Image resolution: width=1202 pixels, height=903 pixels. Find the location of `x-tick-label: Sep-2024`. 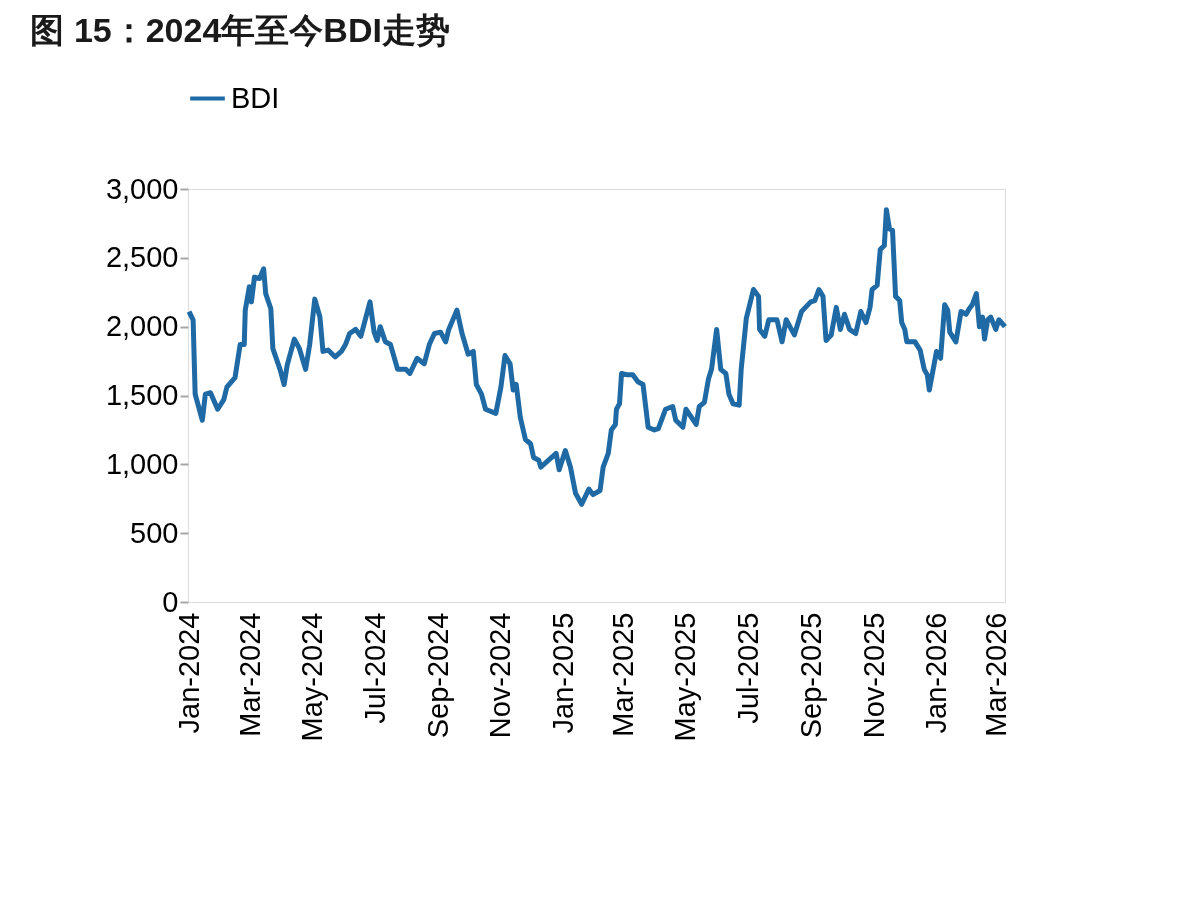

x-tick-label: Sep-2024 is located at coordinates (438, 675).